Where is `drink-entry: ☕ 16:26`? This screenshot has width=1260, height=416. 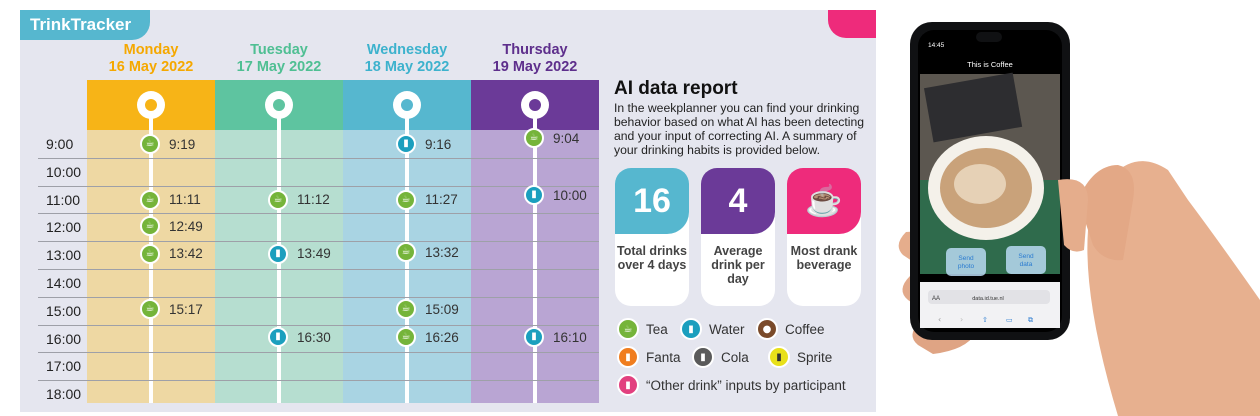 drink-entry: ☕ 16:26 is located at coordinates (427, 337).